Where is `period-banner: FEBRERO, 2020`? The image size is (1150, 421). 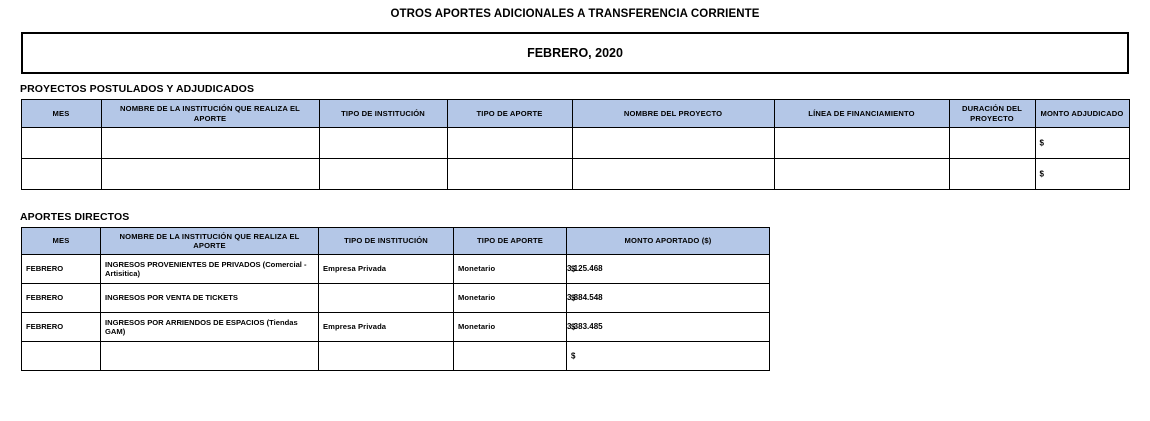
period-banner: FEBRERO, 2020 is located at coordinates (575, 53).